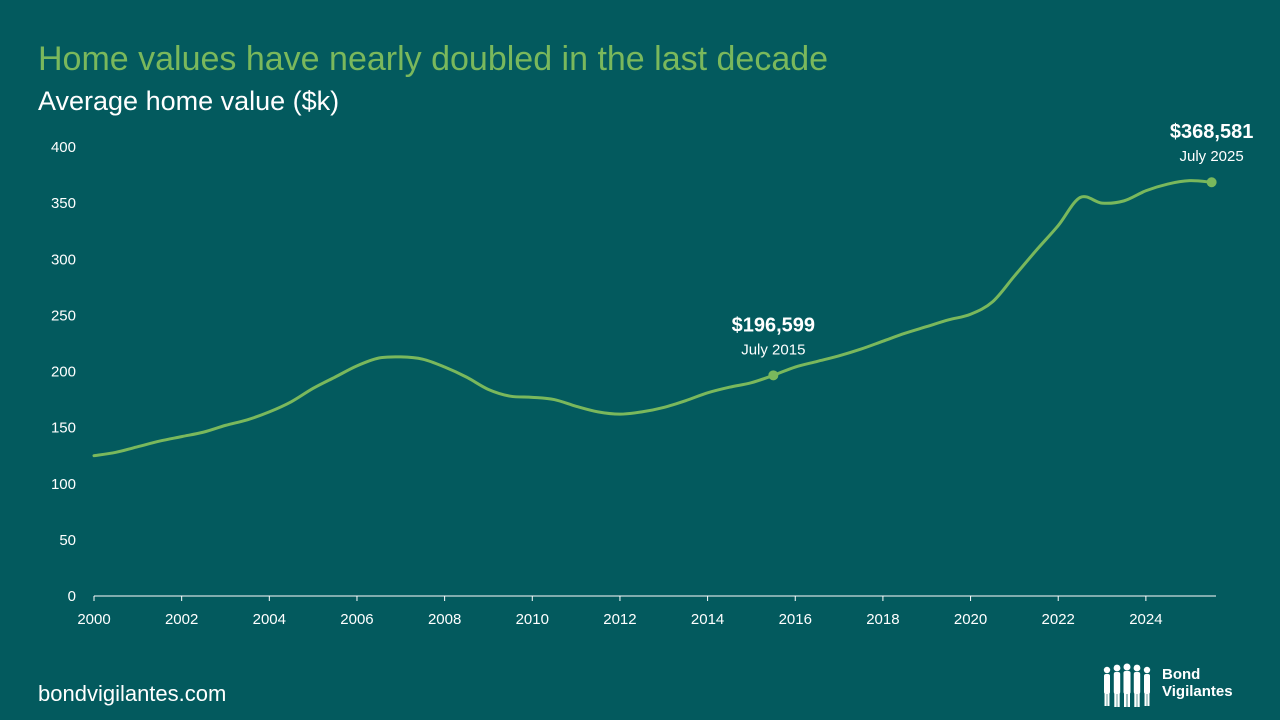  What do you see at coordinates (1211, 132) in the screenshot?
I see `annotation-value: $368,581` at bounding box center [1211, 132].